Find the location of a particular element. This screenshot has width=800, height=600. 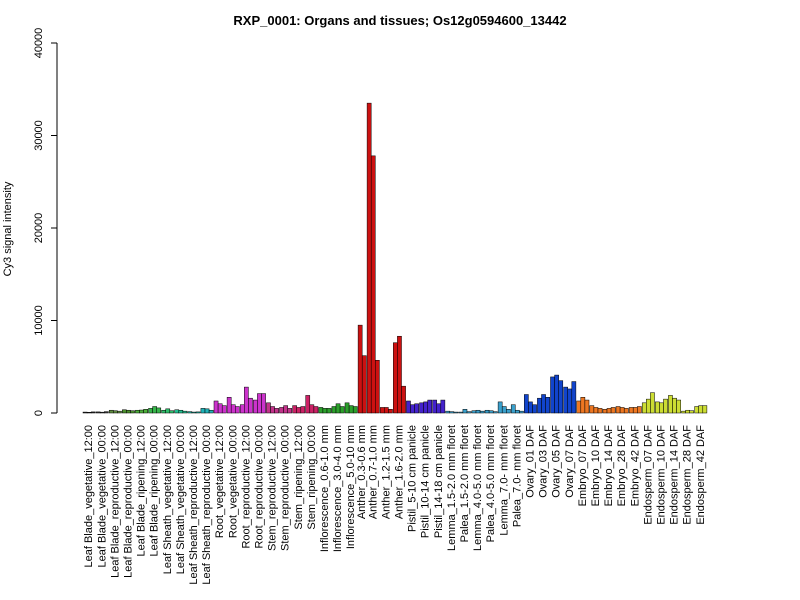

y-axis-label: Cy3 signal intensity is located at coordinates (8, 228).